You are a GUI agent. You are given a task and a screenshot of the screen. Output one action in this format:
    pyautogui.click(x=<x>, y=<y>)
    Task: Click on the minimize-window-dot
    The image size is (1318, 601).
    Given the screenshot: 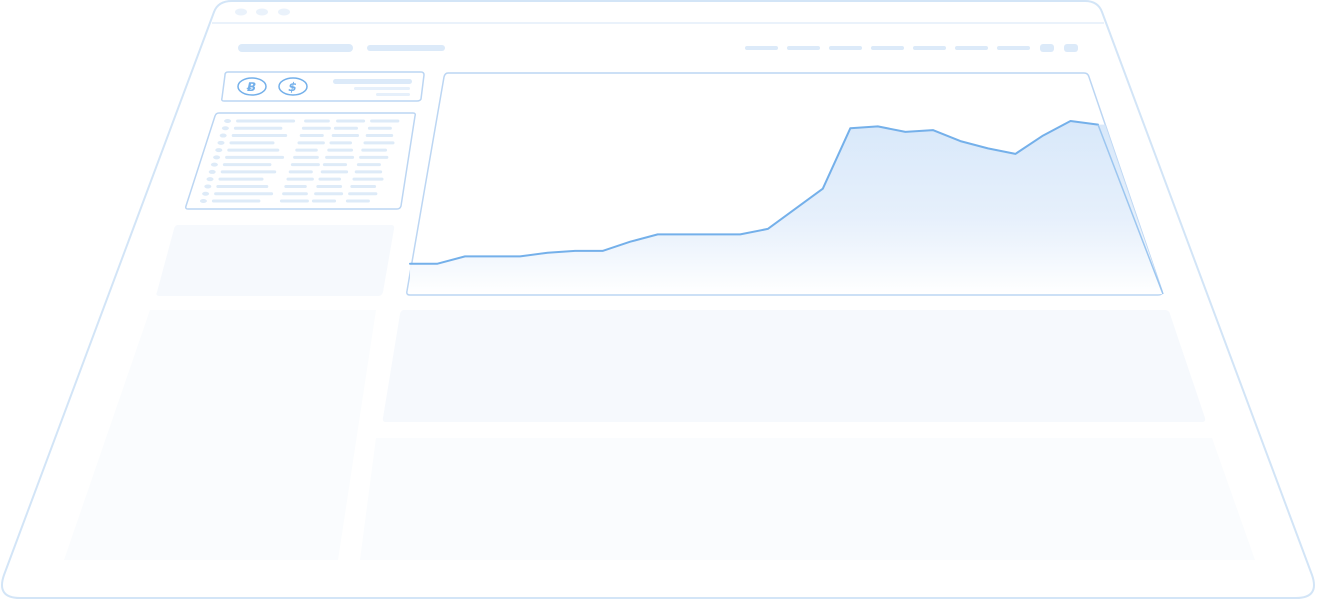 What is the action you would take?
    pyautogui.click(x=262, y=12)
    